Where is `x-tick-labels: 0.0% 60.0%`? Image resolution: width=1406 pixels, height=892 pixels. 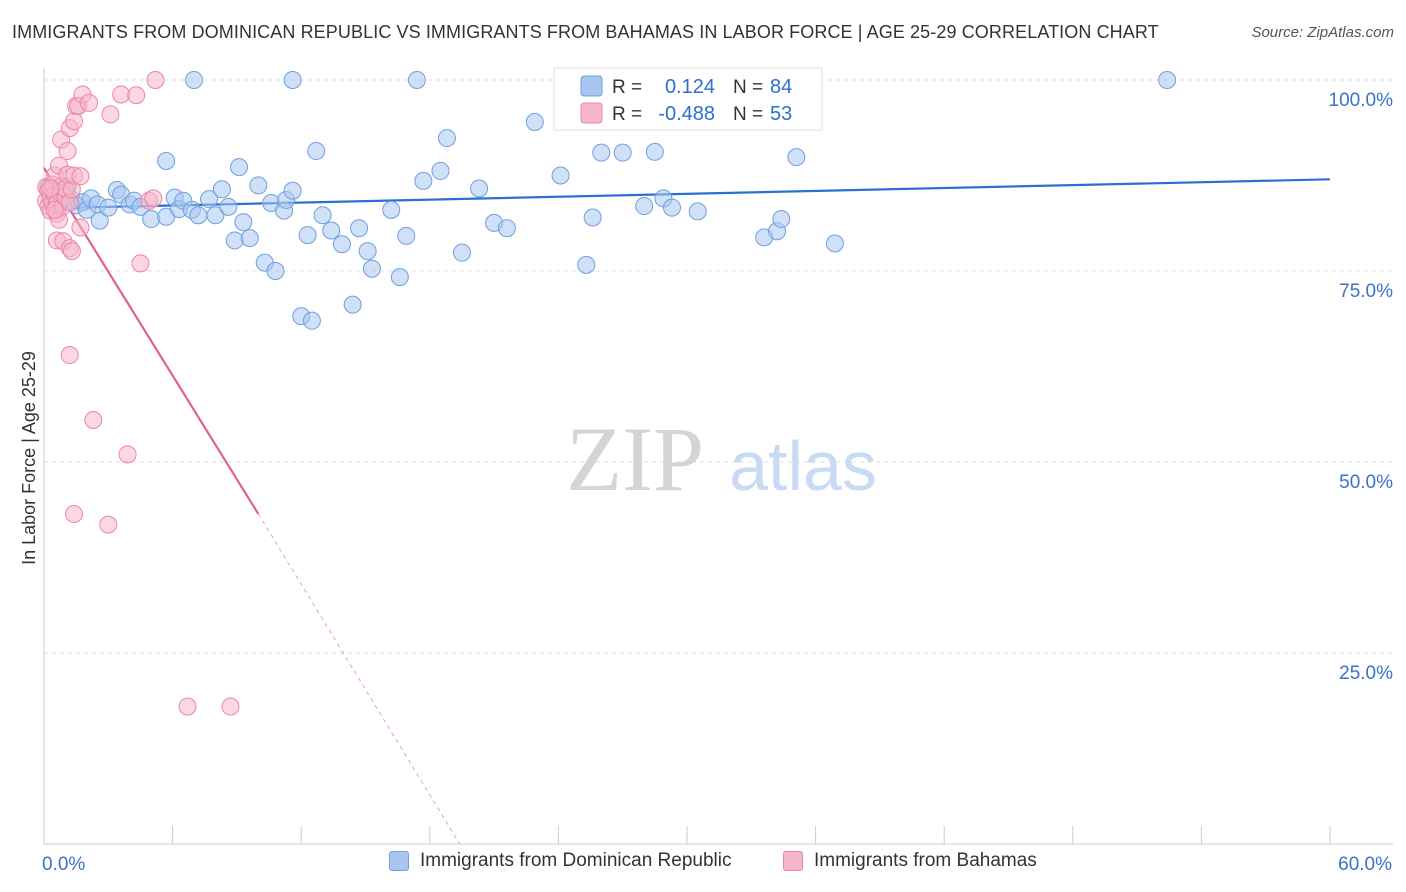
x-tick-labels: 0.0% 60.0% is located at coordinates (717, 864).